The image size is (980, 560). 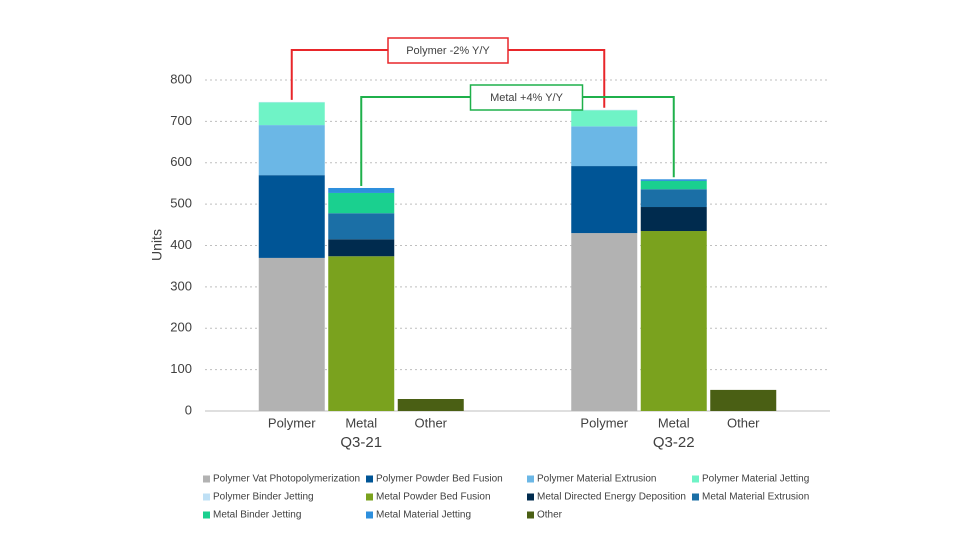 I want to click on group-label: Q3-22, so click(x=674, y=442).